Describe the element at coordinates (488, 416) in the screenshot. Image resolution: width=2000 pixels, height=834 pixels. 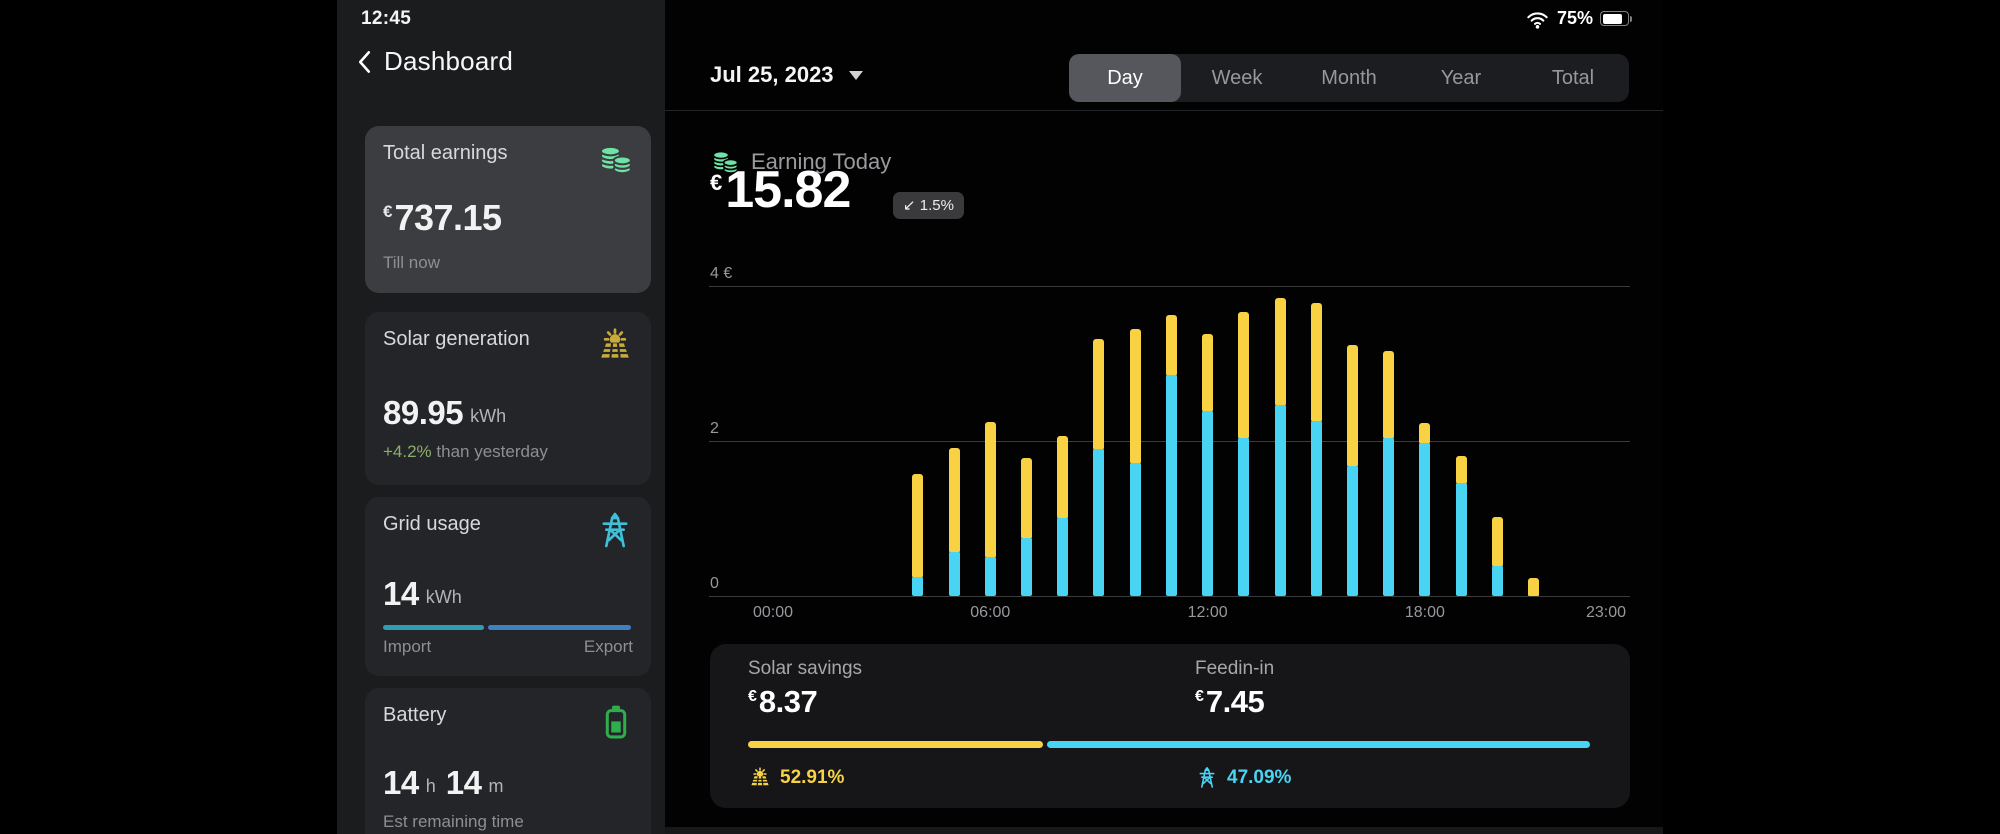
I see `value-unit: kWh` at that location.